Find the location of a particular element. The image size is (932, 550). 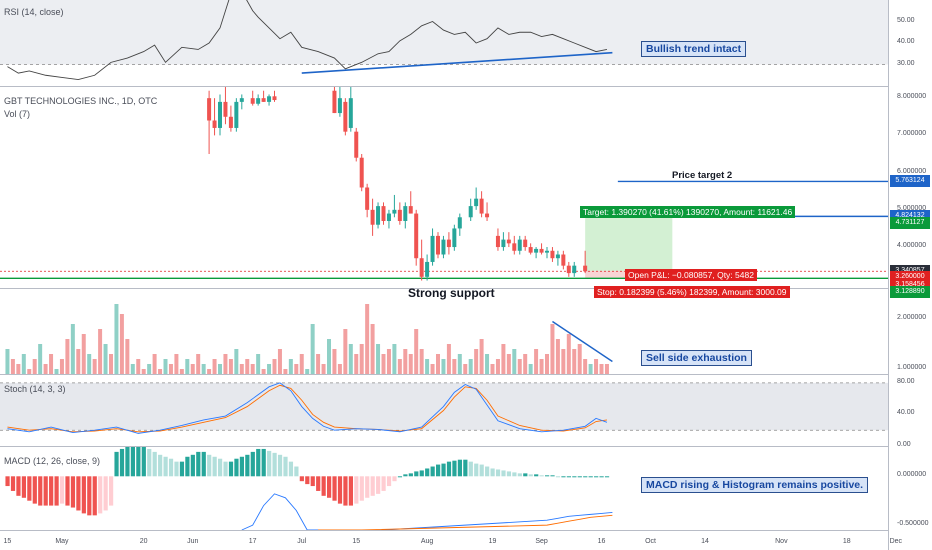

stoch-pane-label: Stoch (14, 3, 3) is located at coordinates (35, 389).